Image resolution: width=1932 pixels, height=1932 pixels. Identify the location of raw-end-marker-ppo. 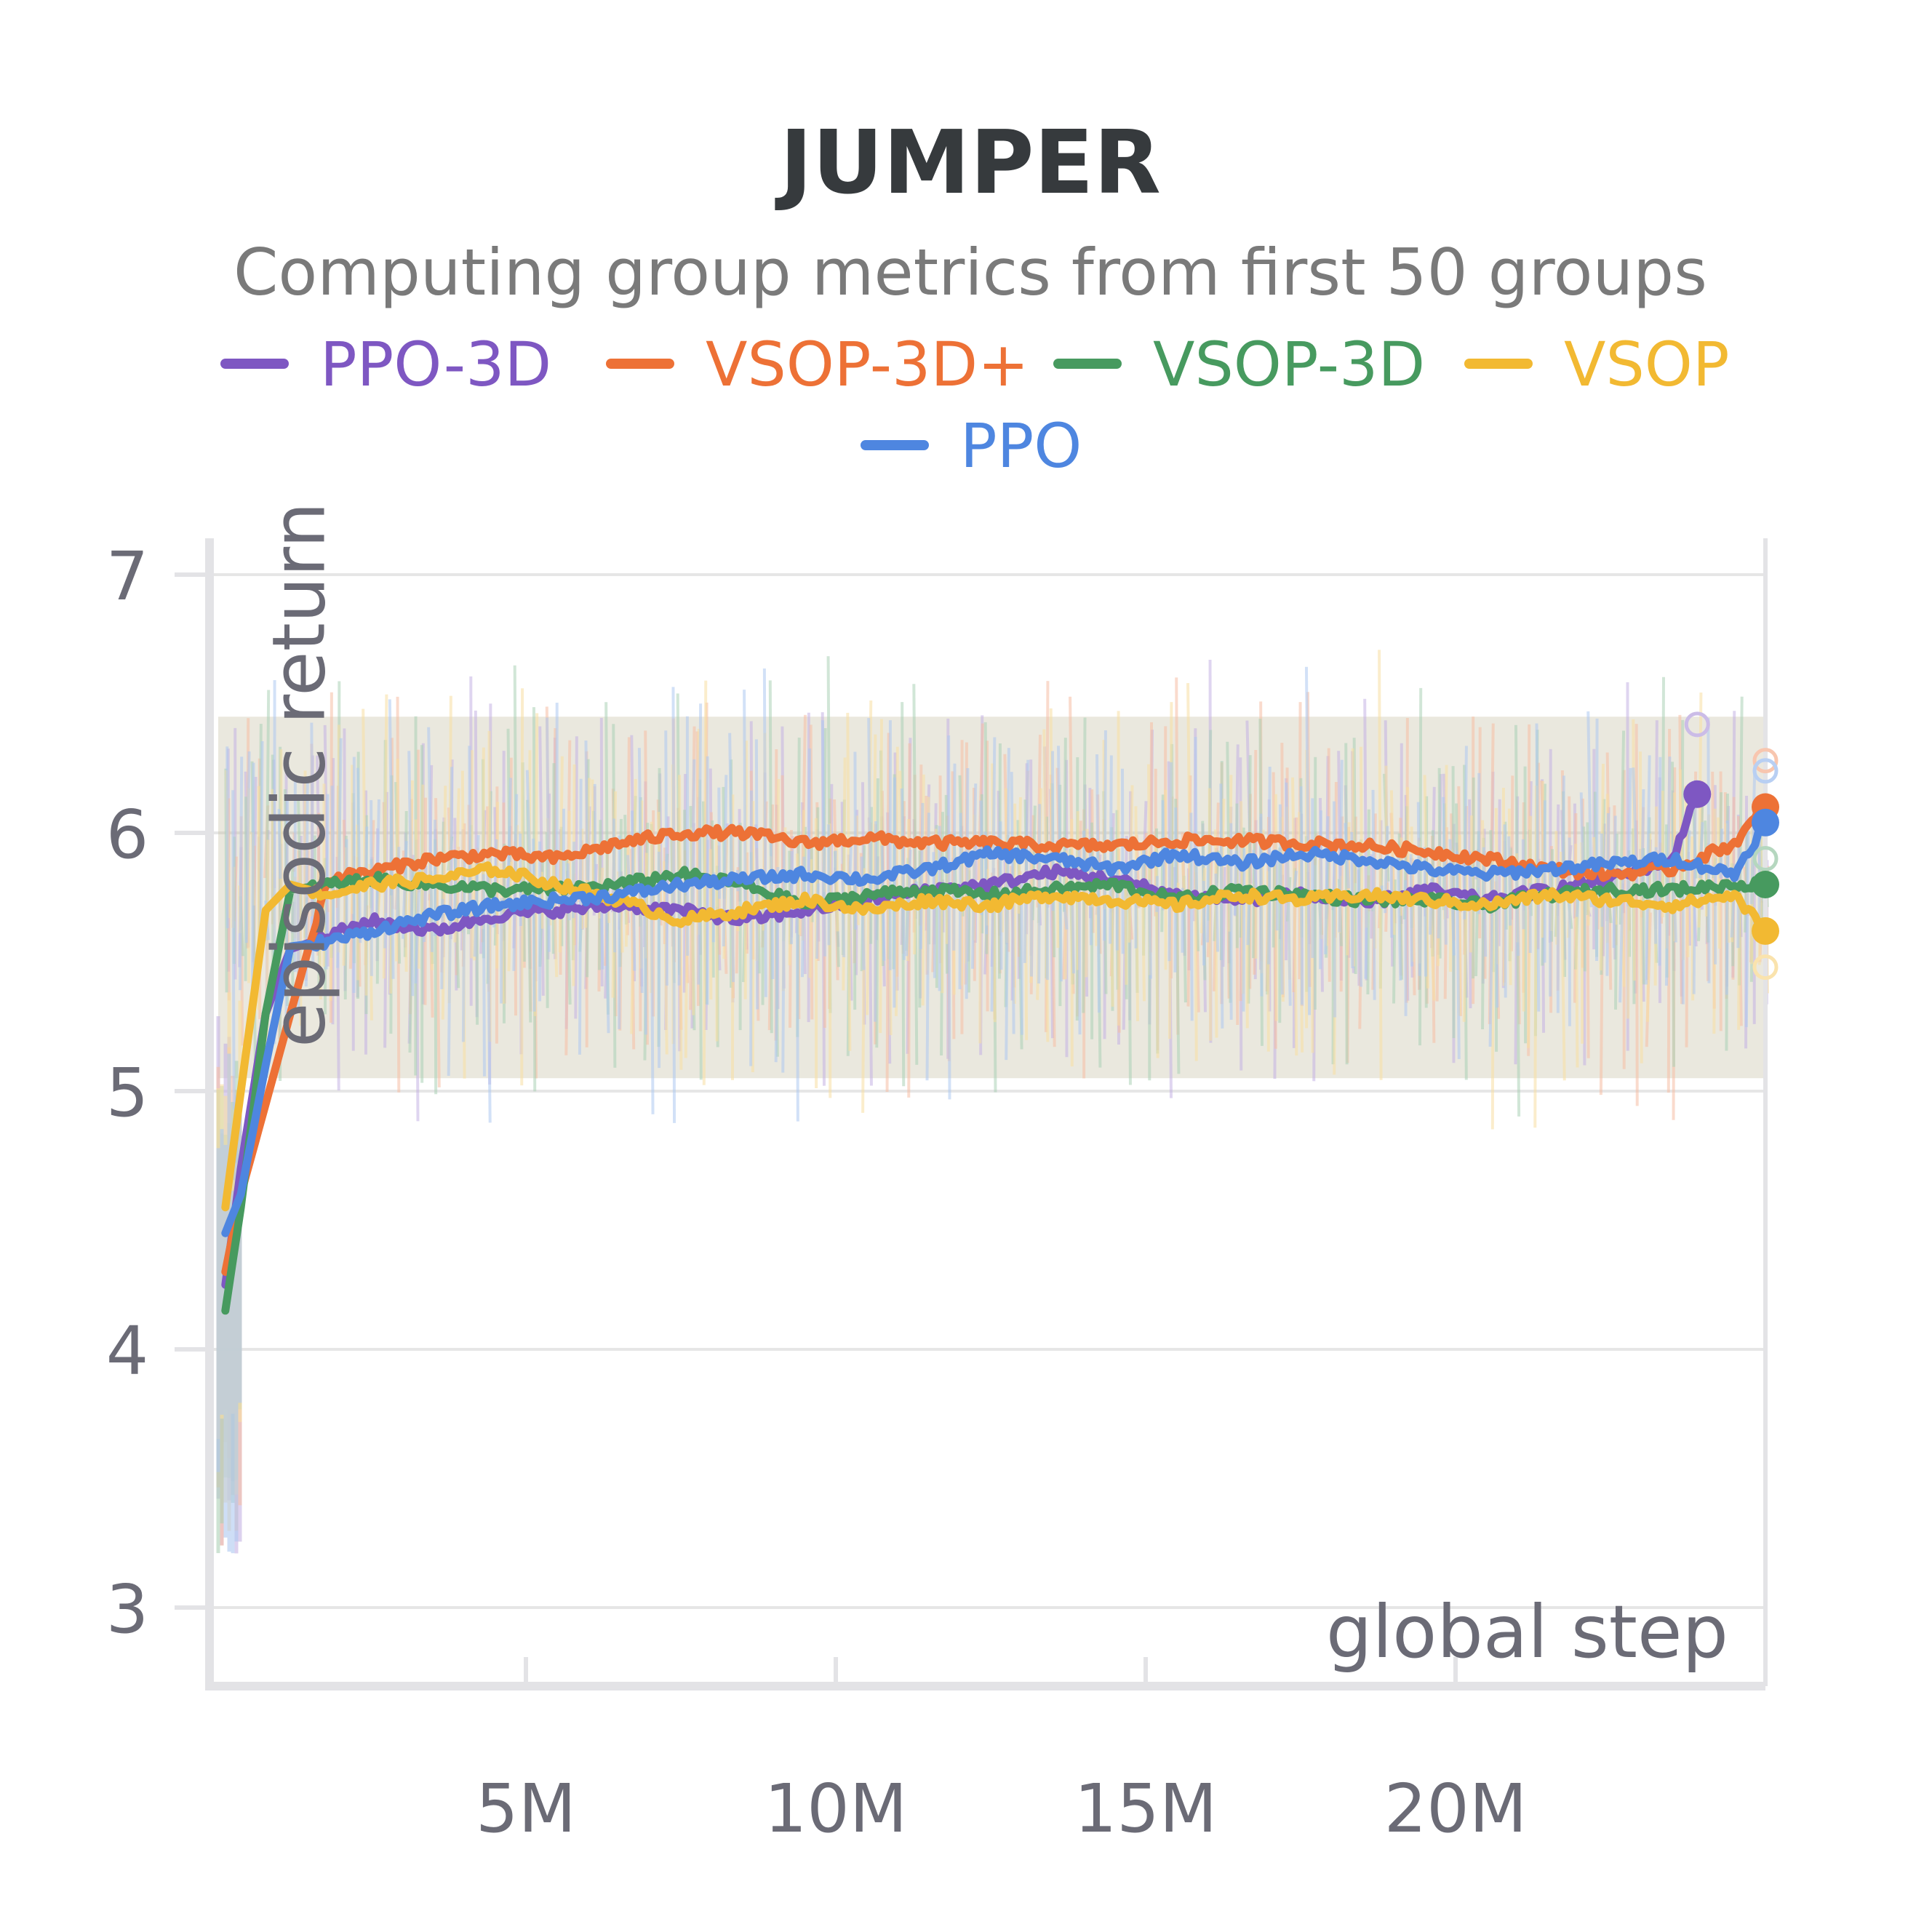
(1766, 771).